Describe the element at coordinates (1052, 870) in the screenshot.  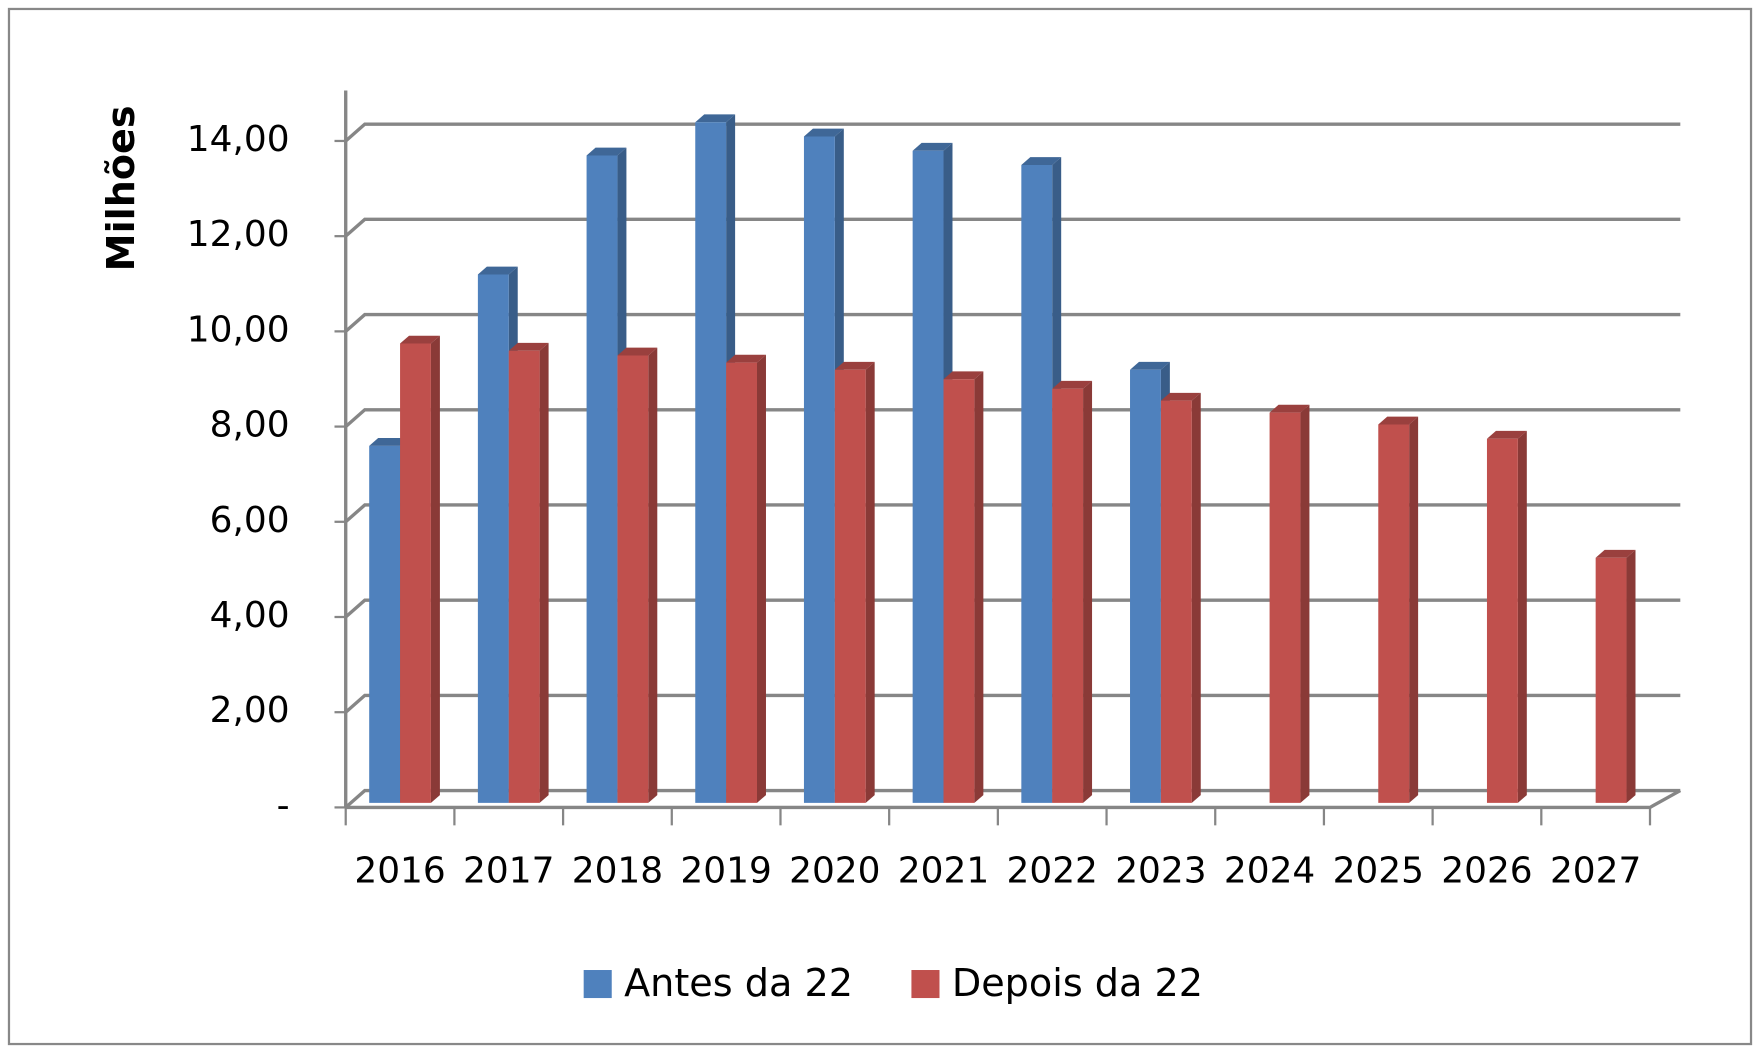
I see `x-tick-label: 2022` at that location.